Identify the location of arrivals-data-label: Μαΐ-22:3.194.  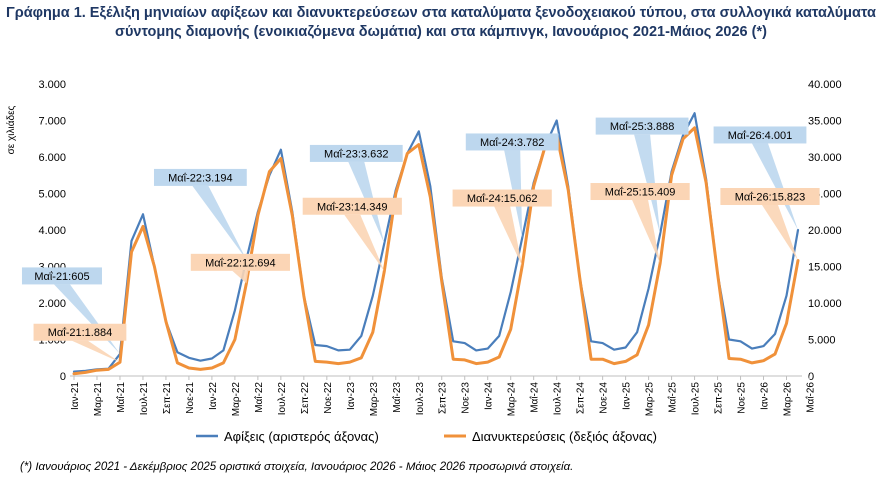
(200, 214).